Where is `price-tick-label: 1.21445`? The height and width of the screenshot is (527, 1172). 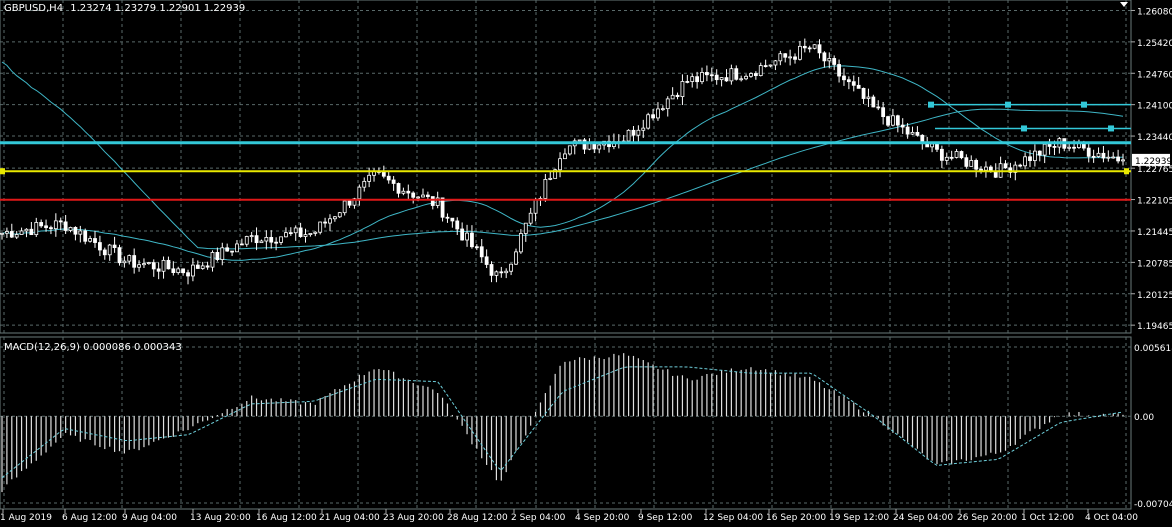 price-tick-label: 1.21445 is located at coordinates (1154, 233).